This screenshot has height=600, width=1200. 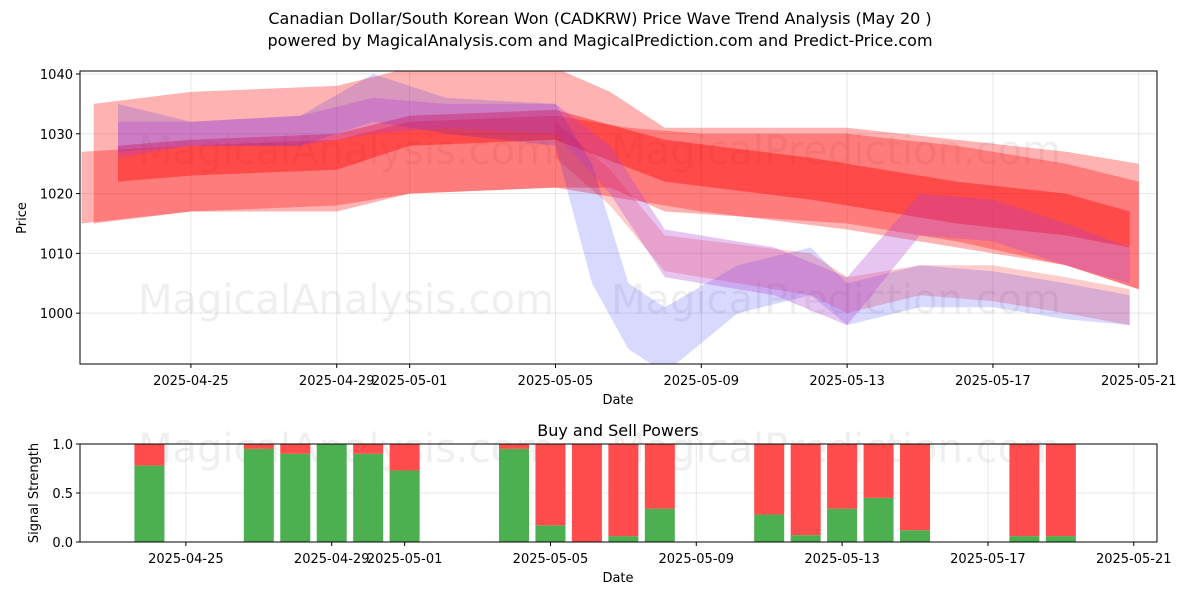 What do you see at coordinates (1134, 559) in the screenshot?
I see `signal-xtick-label: 2025-05-21` at bounding box center [1134, 559].